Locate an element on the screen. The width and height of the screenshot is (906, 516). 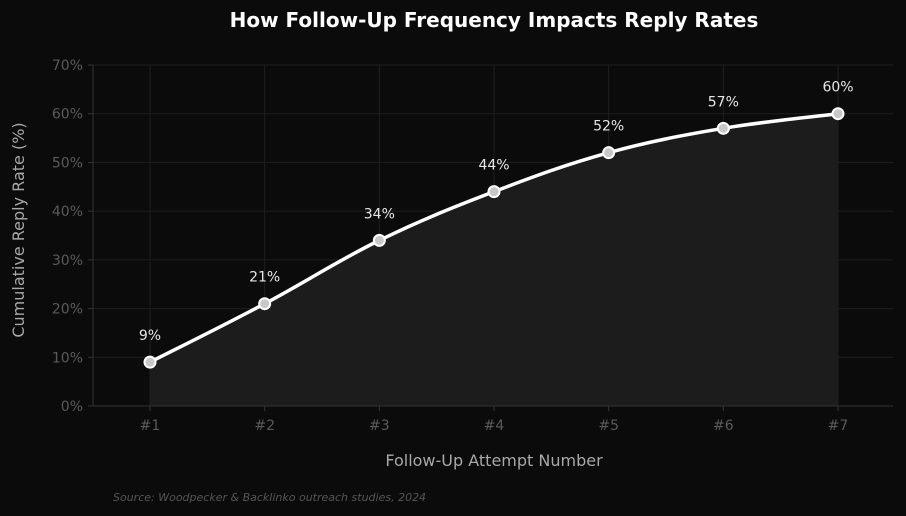
x-tick-label: #6 is located at coordinates (723, 426).